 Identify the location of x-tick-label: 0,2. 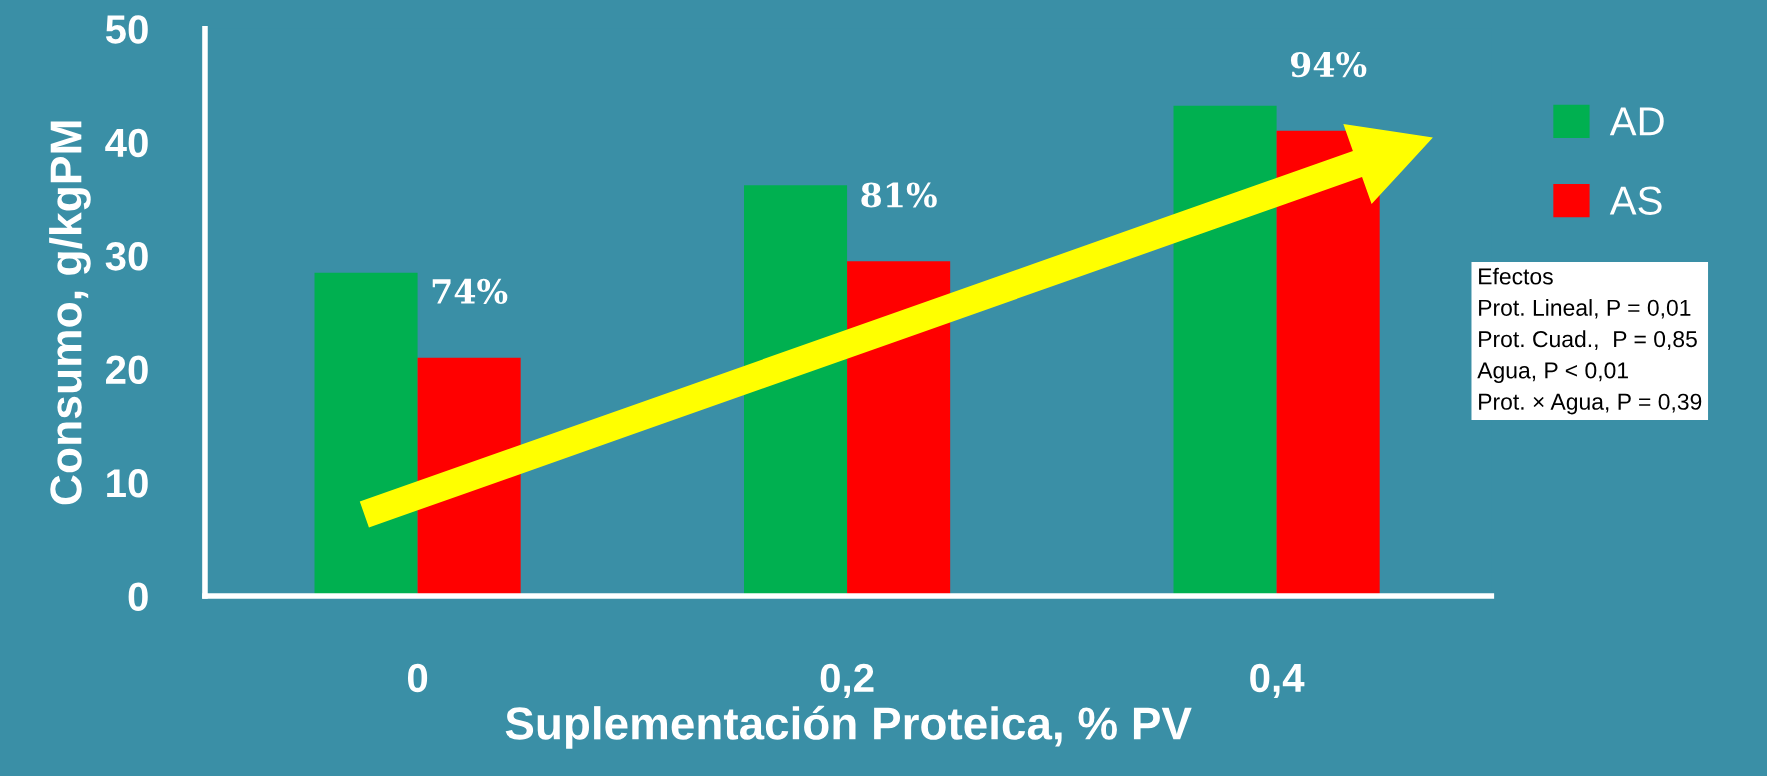
(847, 681).